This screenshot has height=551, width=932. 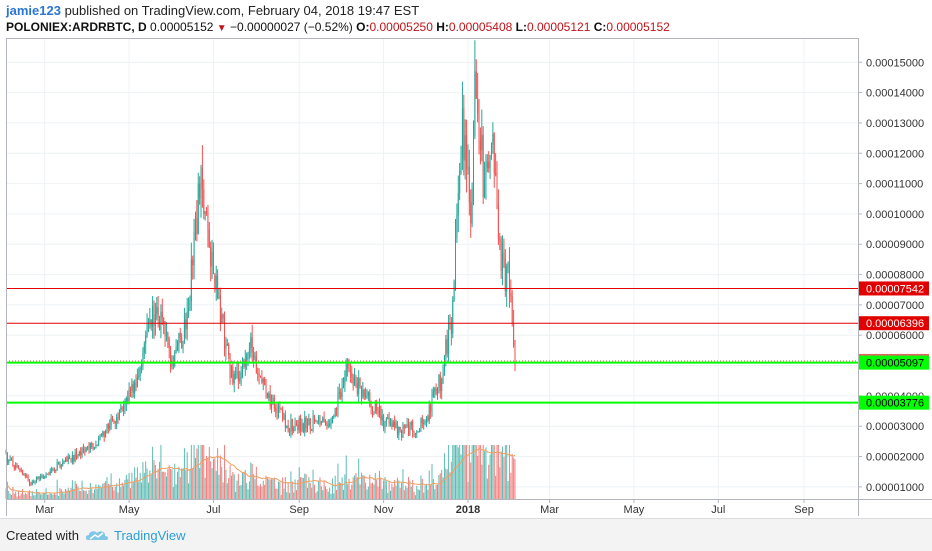 I want to click on price-change: −0.00000027 (−0.52%), so click(x=291, y=27).